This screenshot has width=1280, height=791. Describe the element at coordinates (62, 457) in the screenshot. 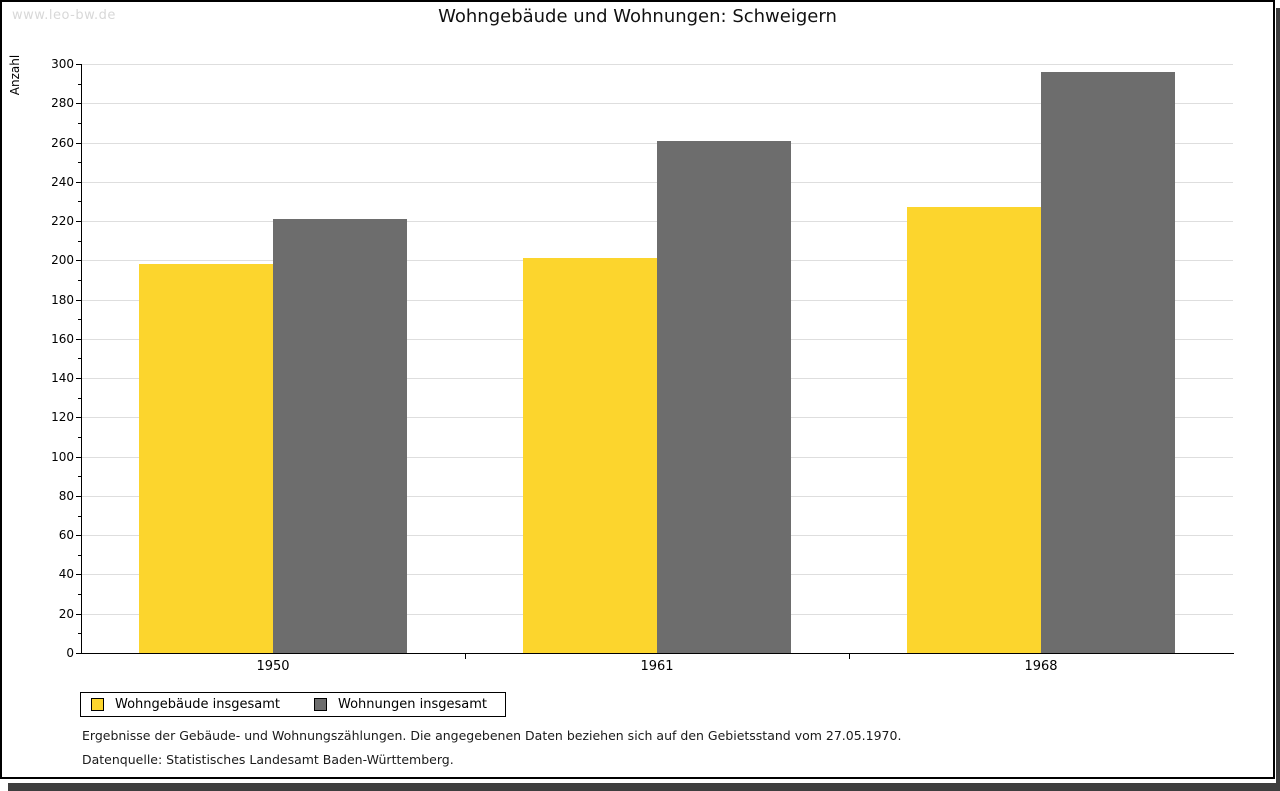

I see `y-tick-label: 100` at that location.